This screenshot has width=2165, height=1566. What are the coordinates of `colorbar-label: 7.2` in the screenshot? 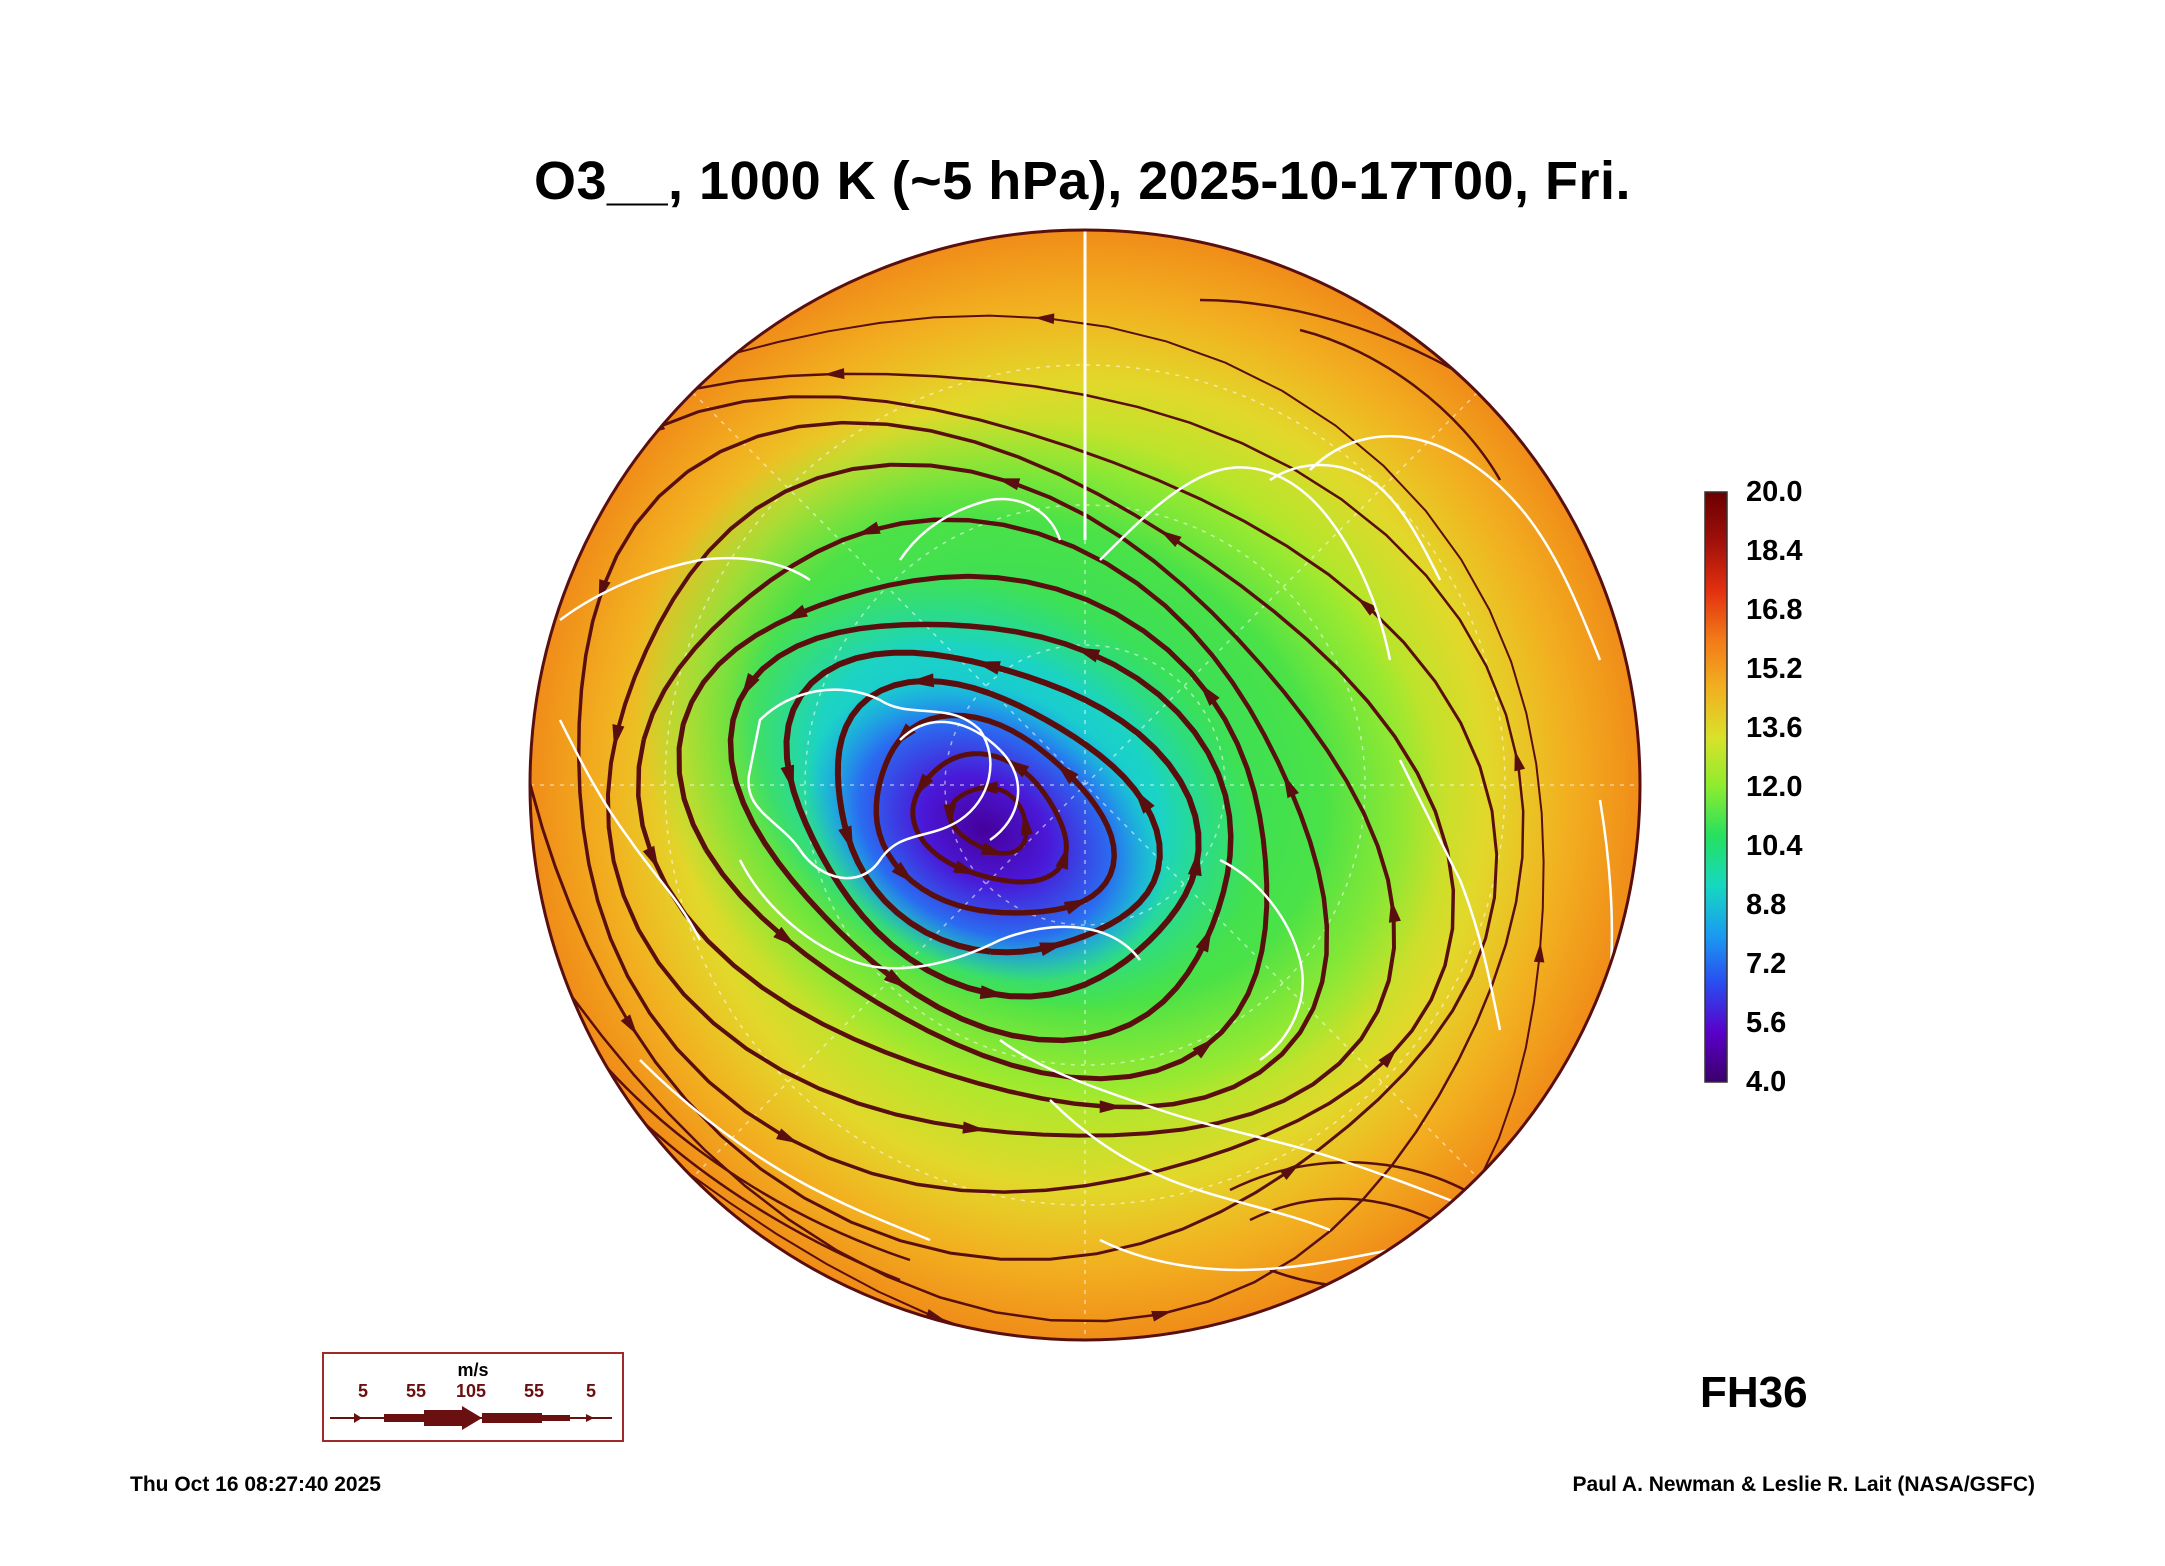 It's located at (1766, 964).